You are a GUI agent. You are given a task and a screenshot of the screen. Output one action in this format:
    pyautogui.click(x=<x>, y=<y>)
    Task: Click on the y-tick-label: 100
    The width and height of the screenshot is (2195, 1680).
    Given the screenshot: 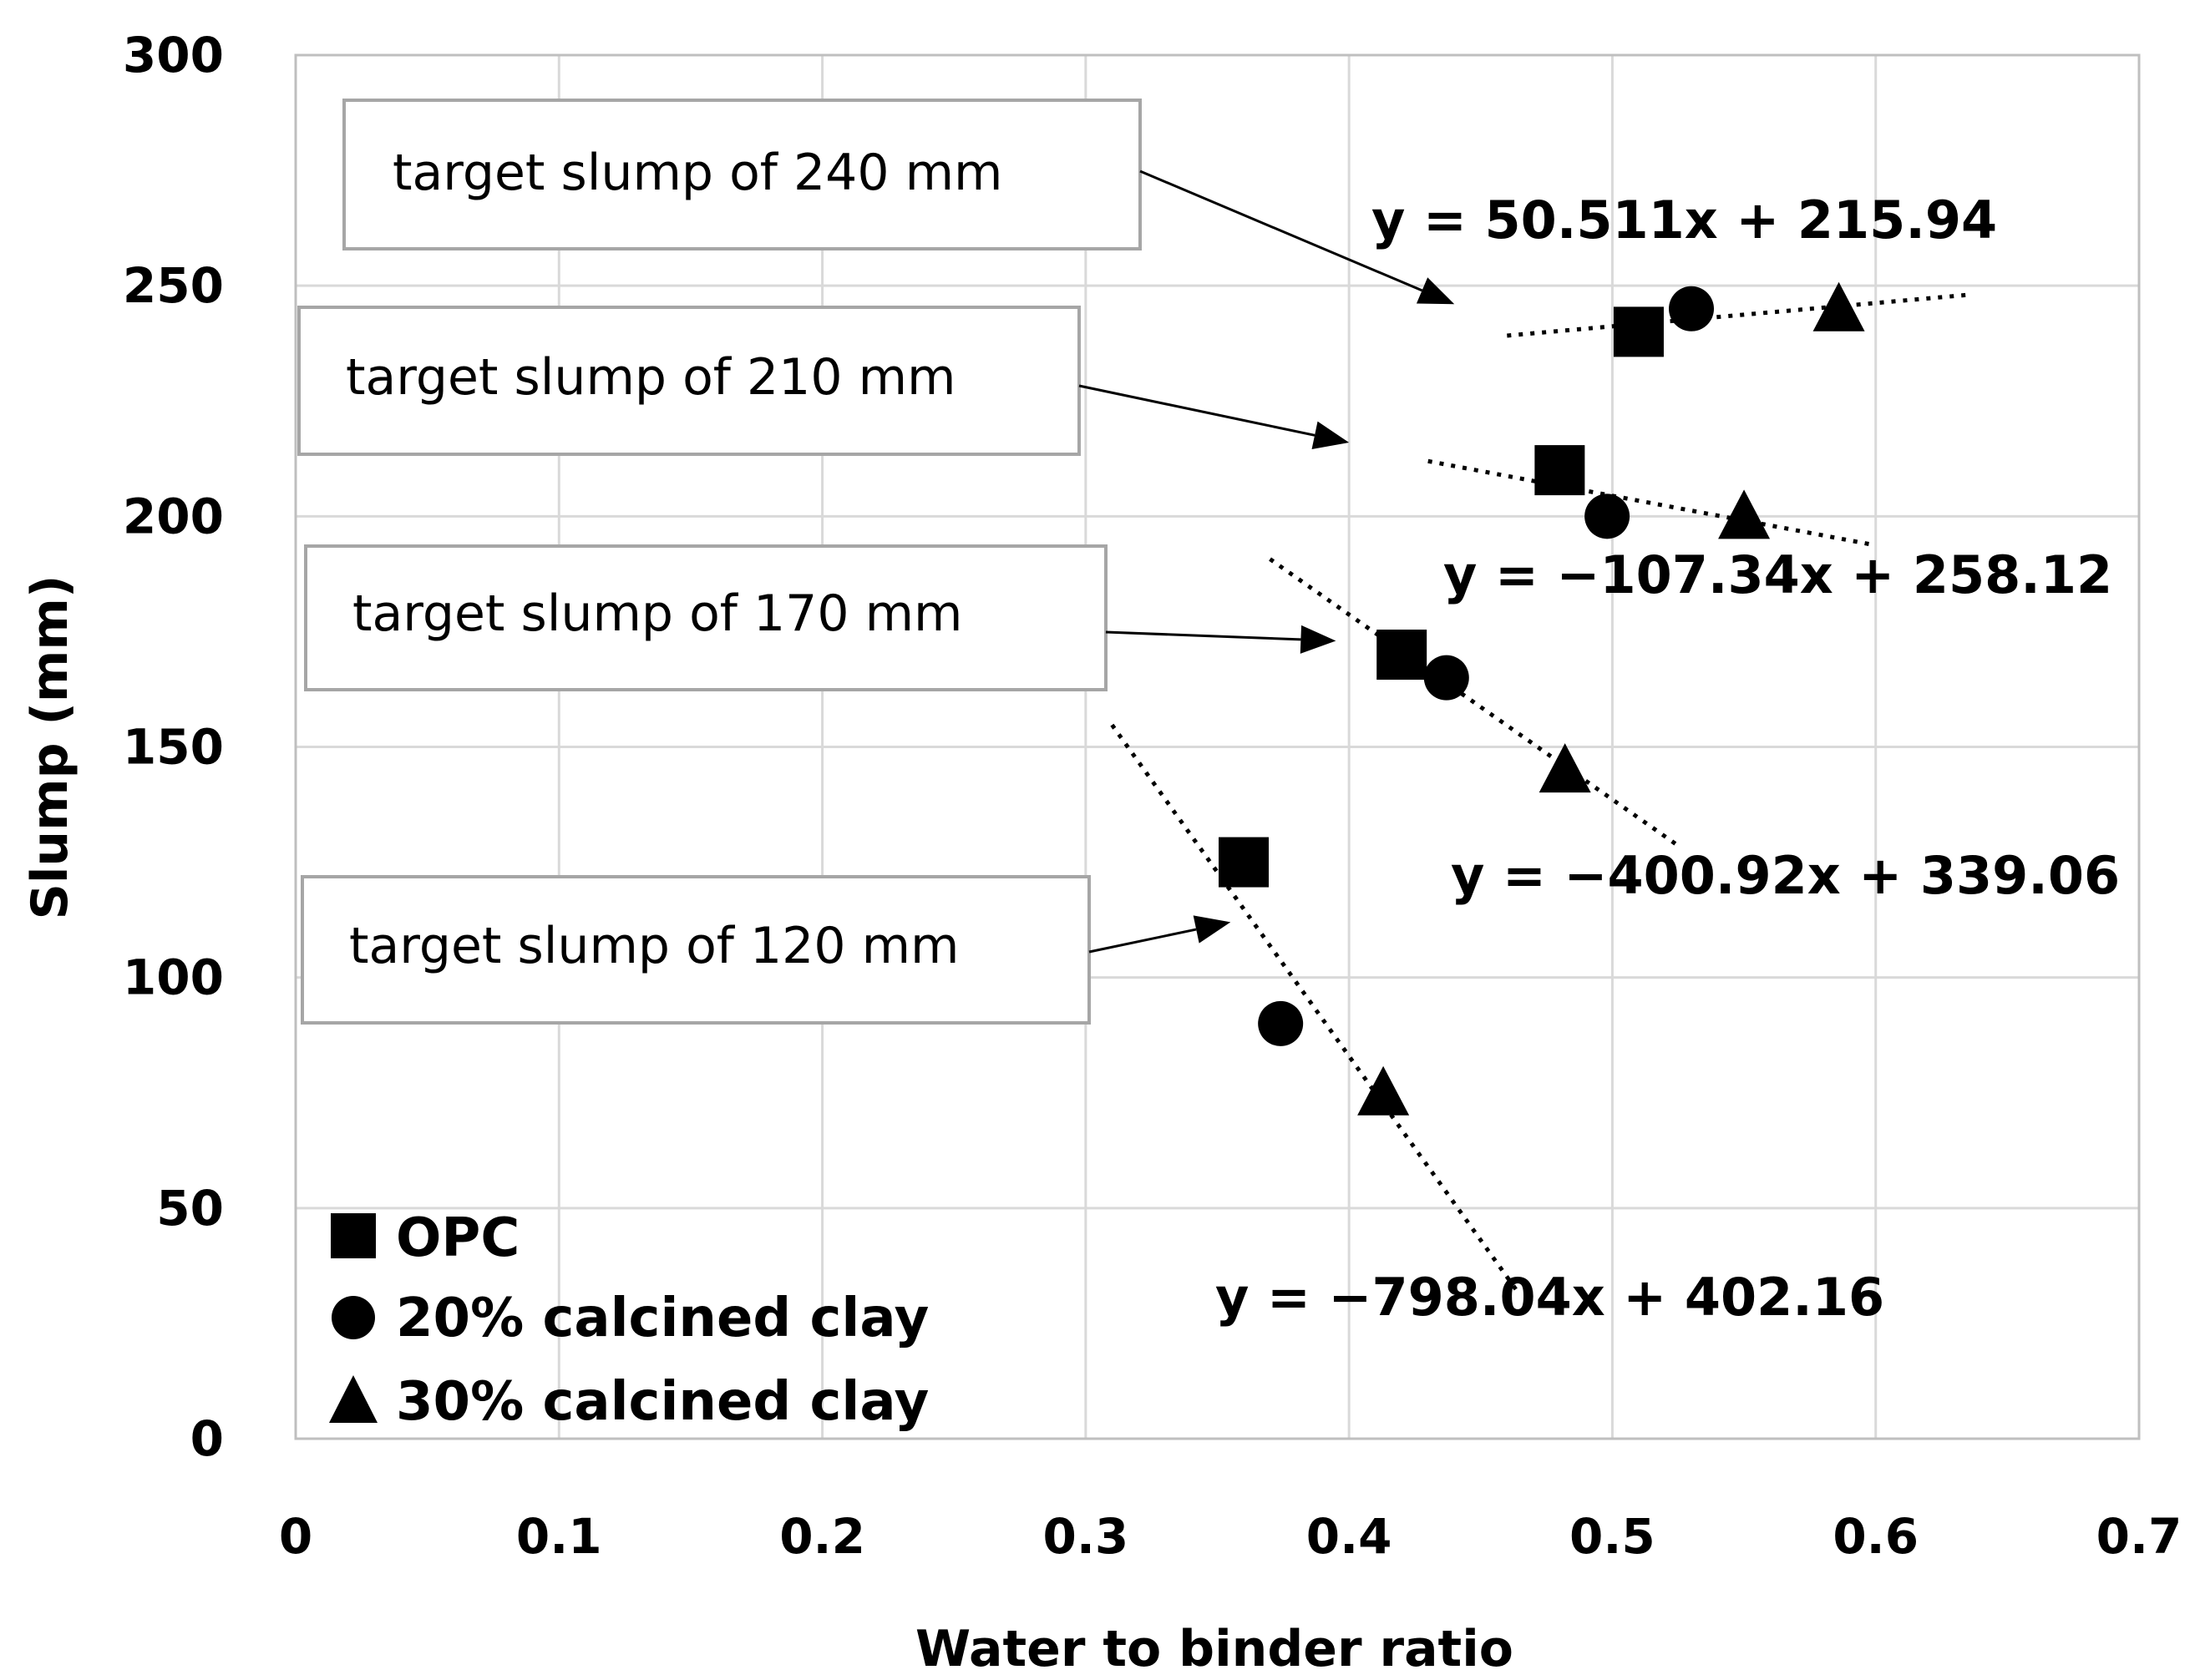 What is the action you would take?
    pyautogui.click(x=173, y=977)
    